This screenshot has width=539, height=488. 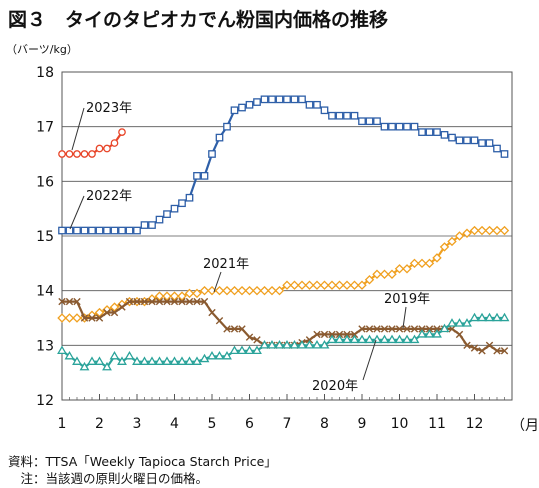 I want to click on series-label: 2019年, so click(x=407, y=299).